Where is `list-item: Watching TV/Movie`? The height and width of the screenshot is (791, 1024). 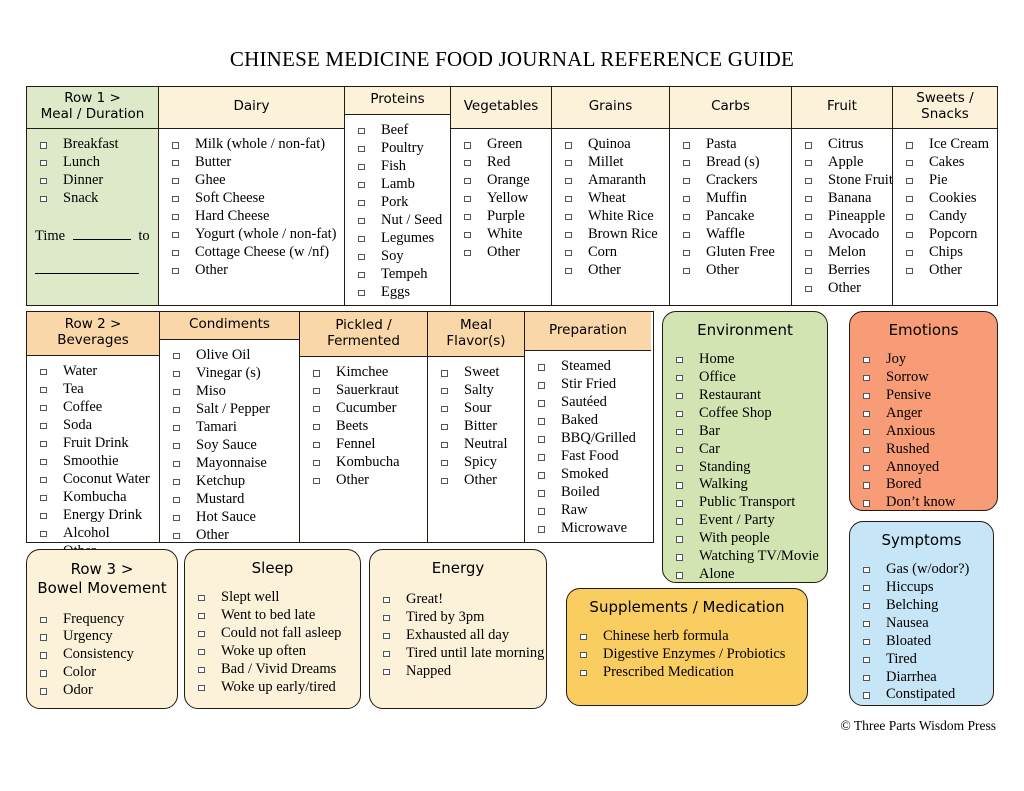 list-item: Watching TV/Movie is located at coordinates (748, 557).